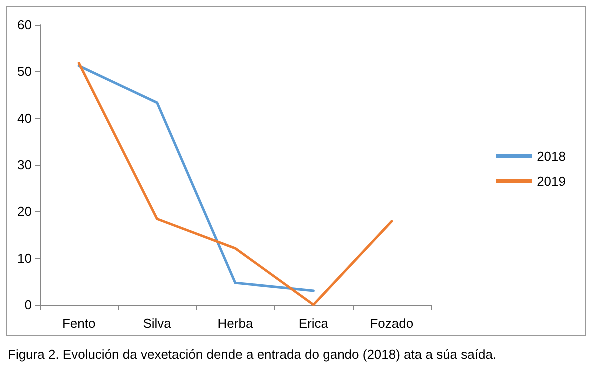 The width and height of the screenshot is (601, 380). What do you see at coordinates (25, 165) in the screenshot?
I see `y-tick-label: 30` at bounding box center [25, 165].